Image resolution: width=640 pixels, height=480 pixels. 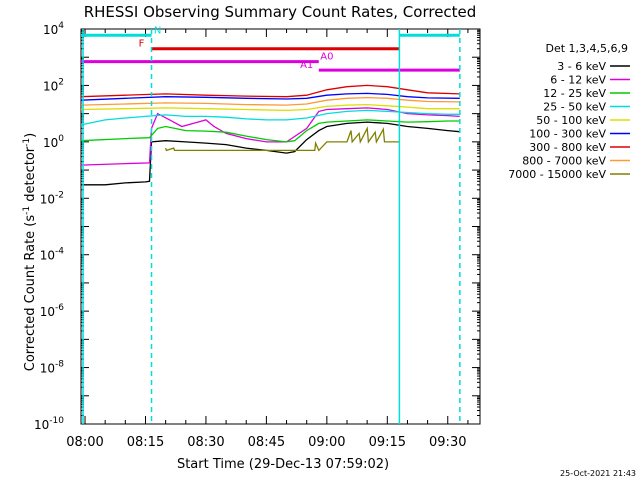 I want to click on y-tick-label-exponent: -4, so click(x=59, y=252).